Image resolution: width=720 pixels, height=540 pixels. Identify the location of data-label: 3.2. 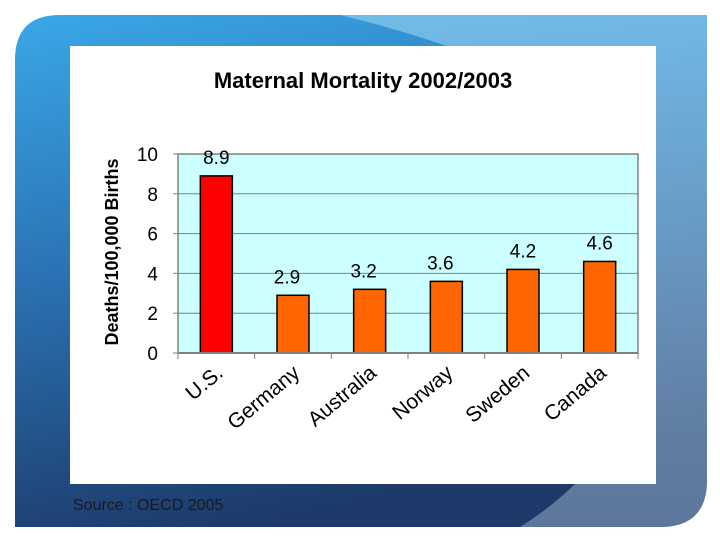
(363, 271).